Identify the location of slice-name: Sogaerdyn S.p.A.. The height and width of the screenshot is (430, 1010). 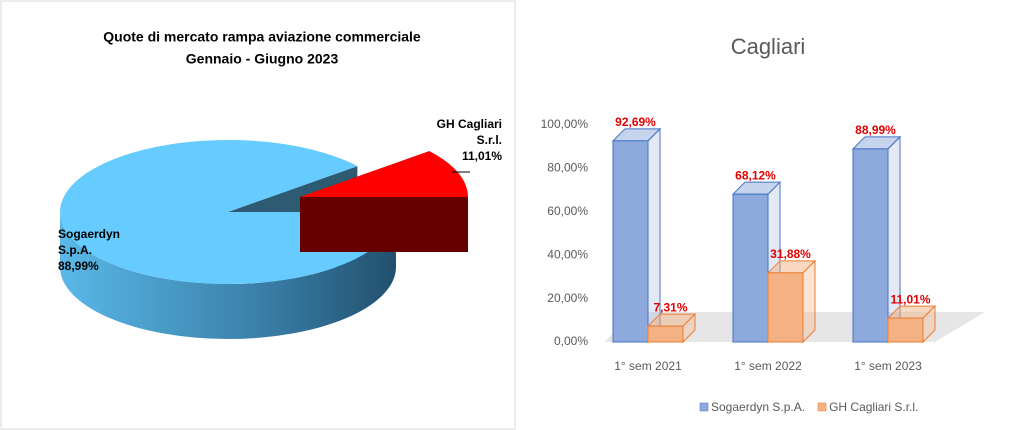
(89, 242).